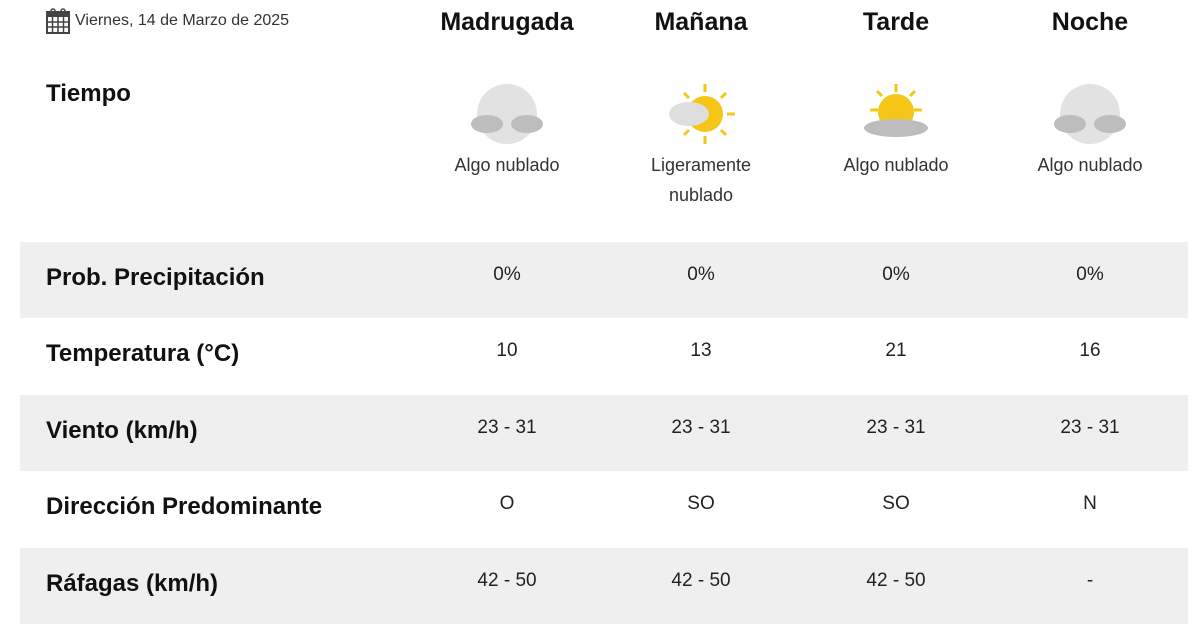 The width and height of the screenshot is (1200, 634). What do you see at coordinates (143, 353) in the screenshot?
I see `row-label: Temperatura (°C)` at bounding box center [143, 353].